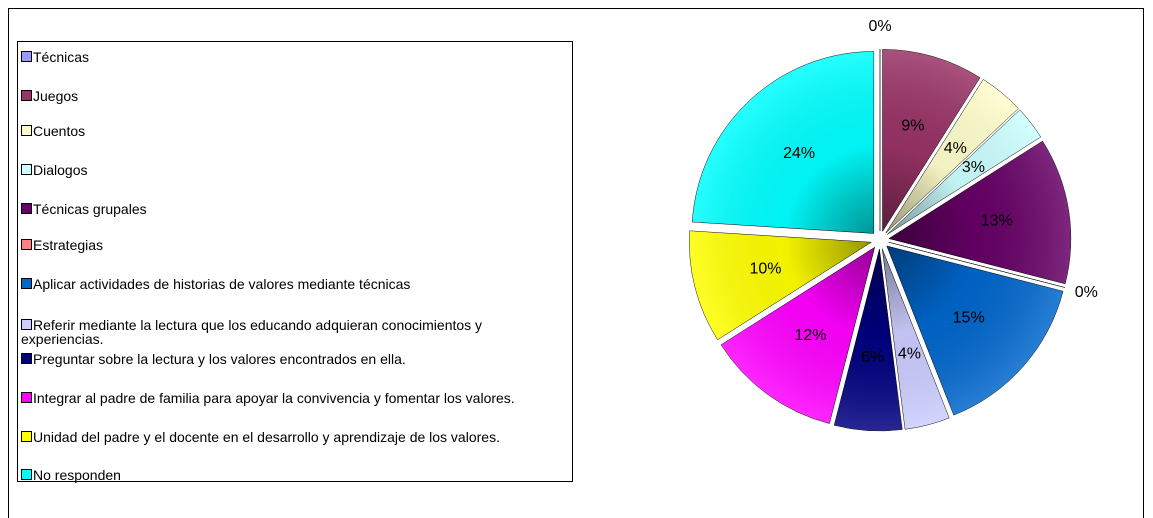  I want to click on data-label: 9%, so click(912, 126).